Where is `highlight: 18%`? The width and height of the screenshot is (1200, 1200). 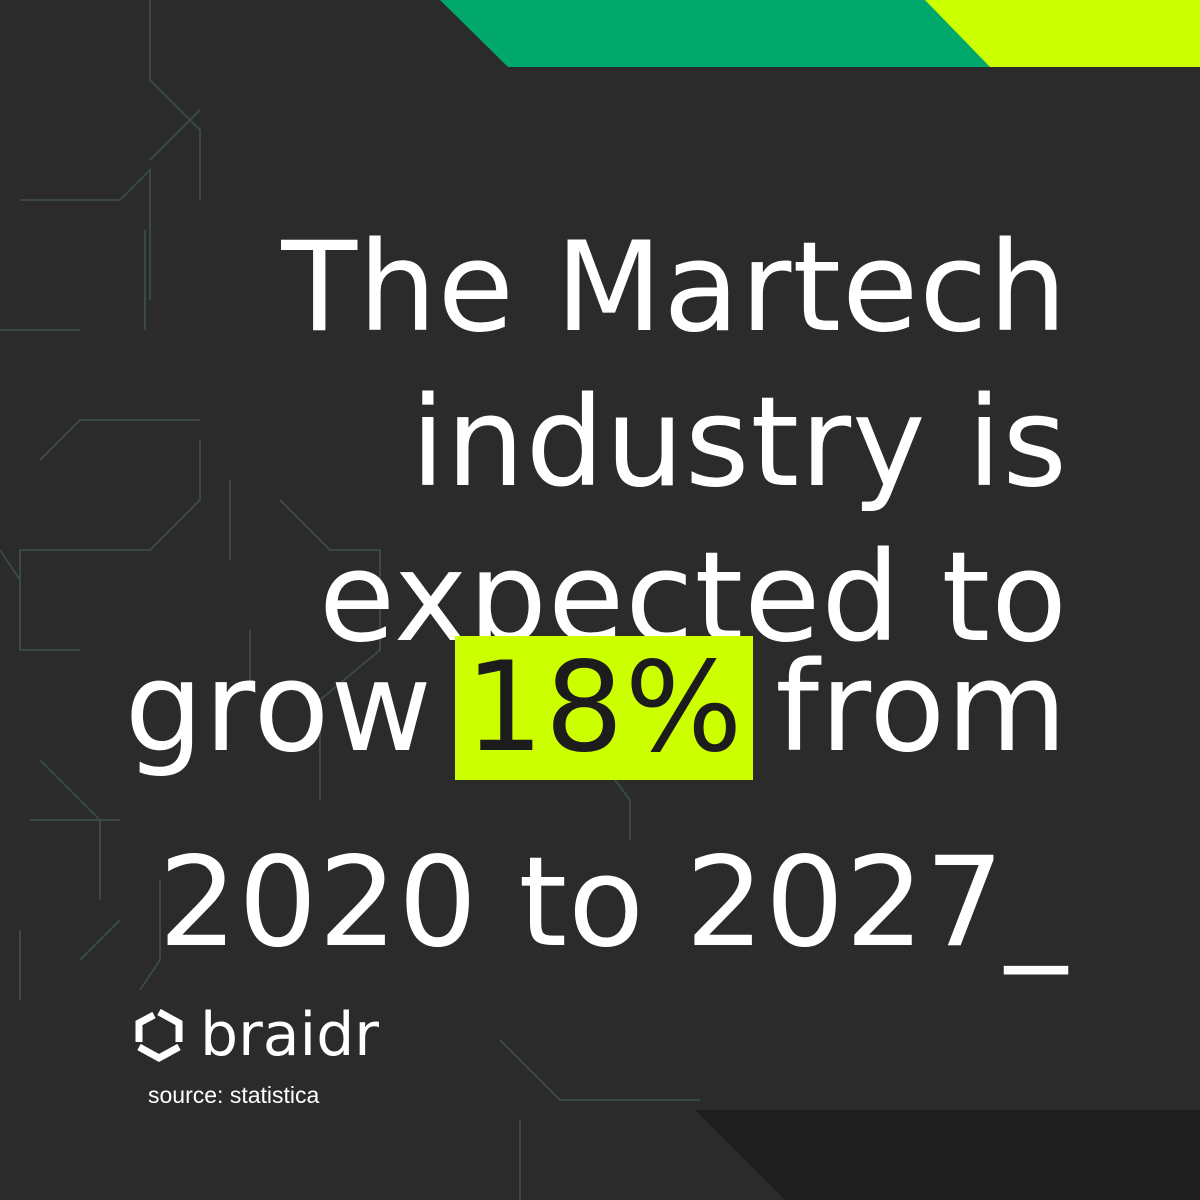
highlight: 18% is located at coordinates (604, 708).